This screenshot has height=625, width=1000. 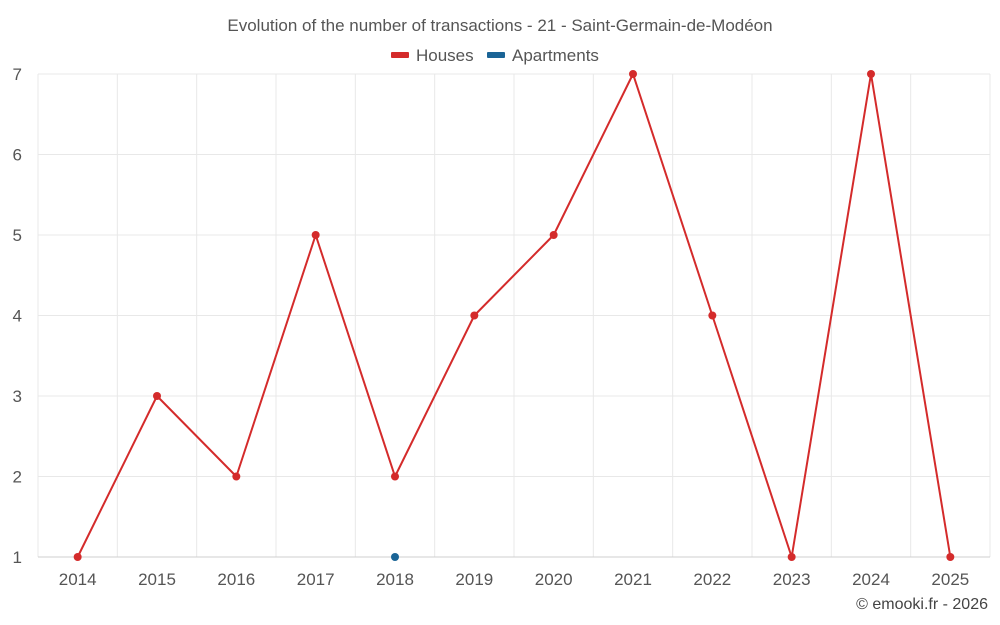 What do you see at coordinates (316, 579) in the screenshot?
I see `x-tick-label: 2017` at bounding box center [316, 579].